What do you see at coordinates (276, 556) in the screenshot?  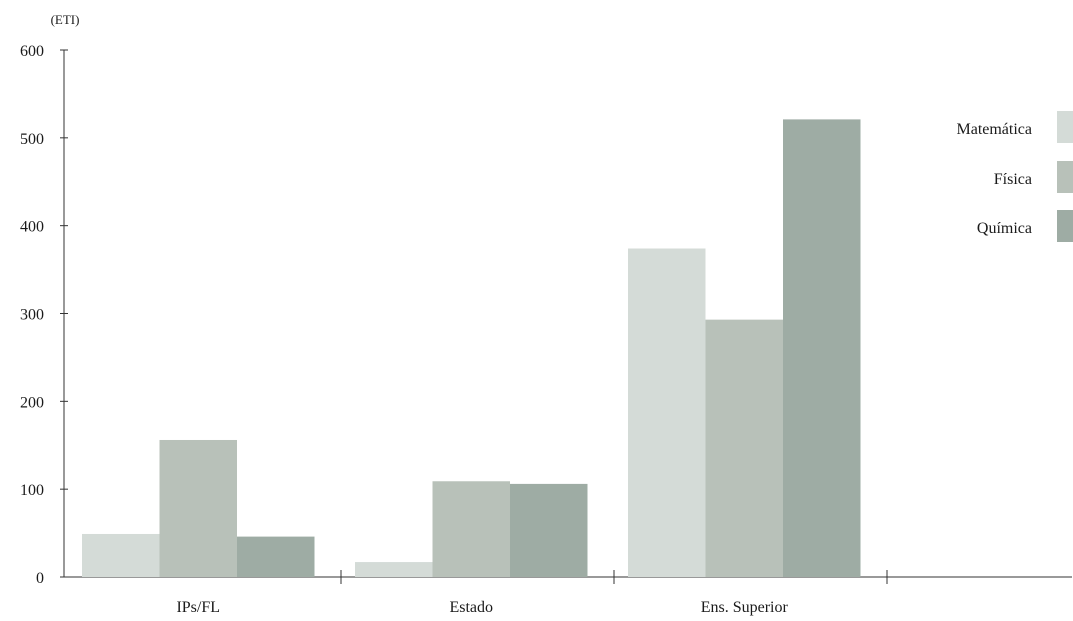 I see `bar-qu-mica-ips-fl` at bounding box center [276, 556].